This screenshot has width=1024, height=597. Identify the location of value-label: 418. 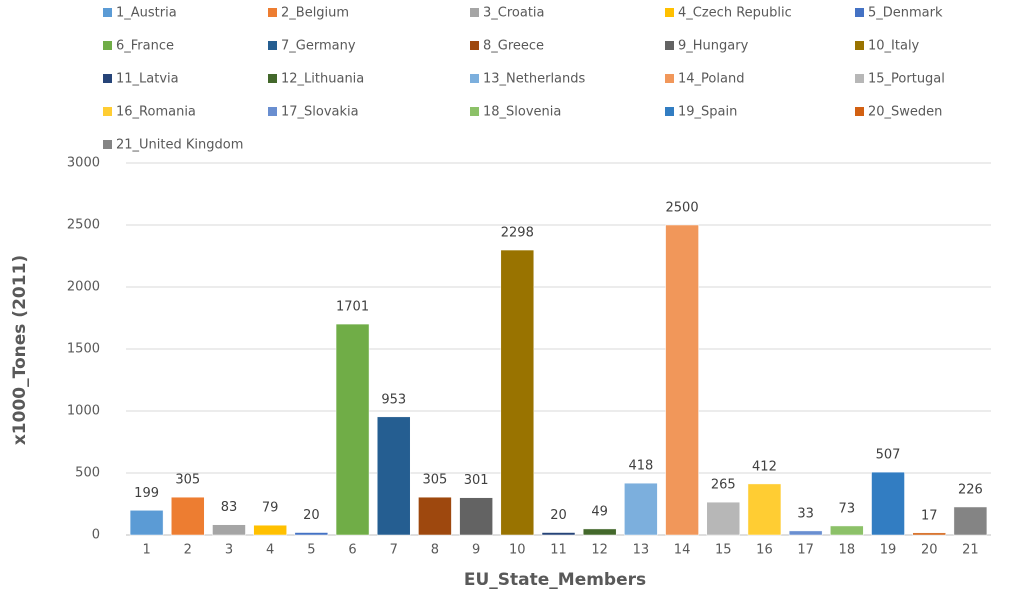
(640, 466).